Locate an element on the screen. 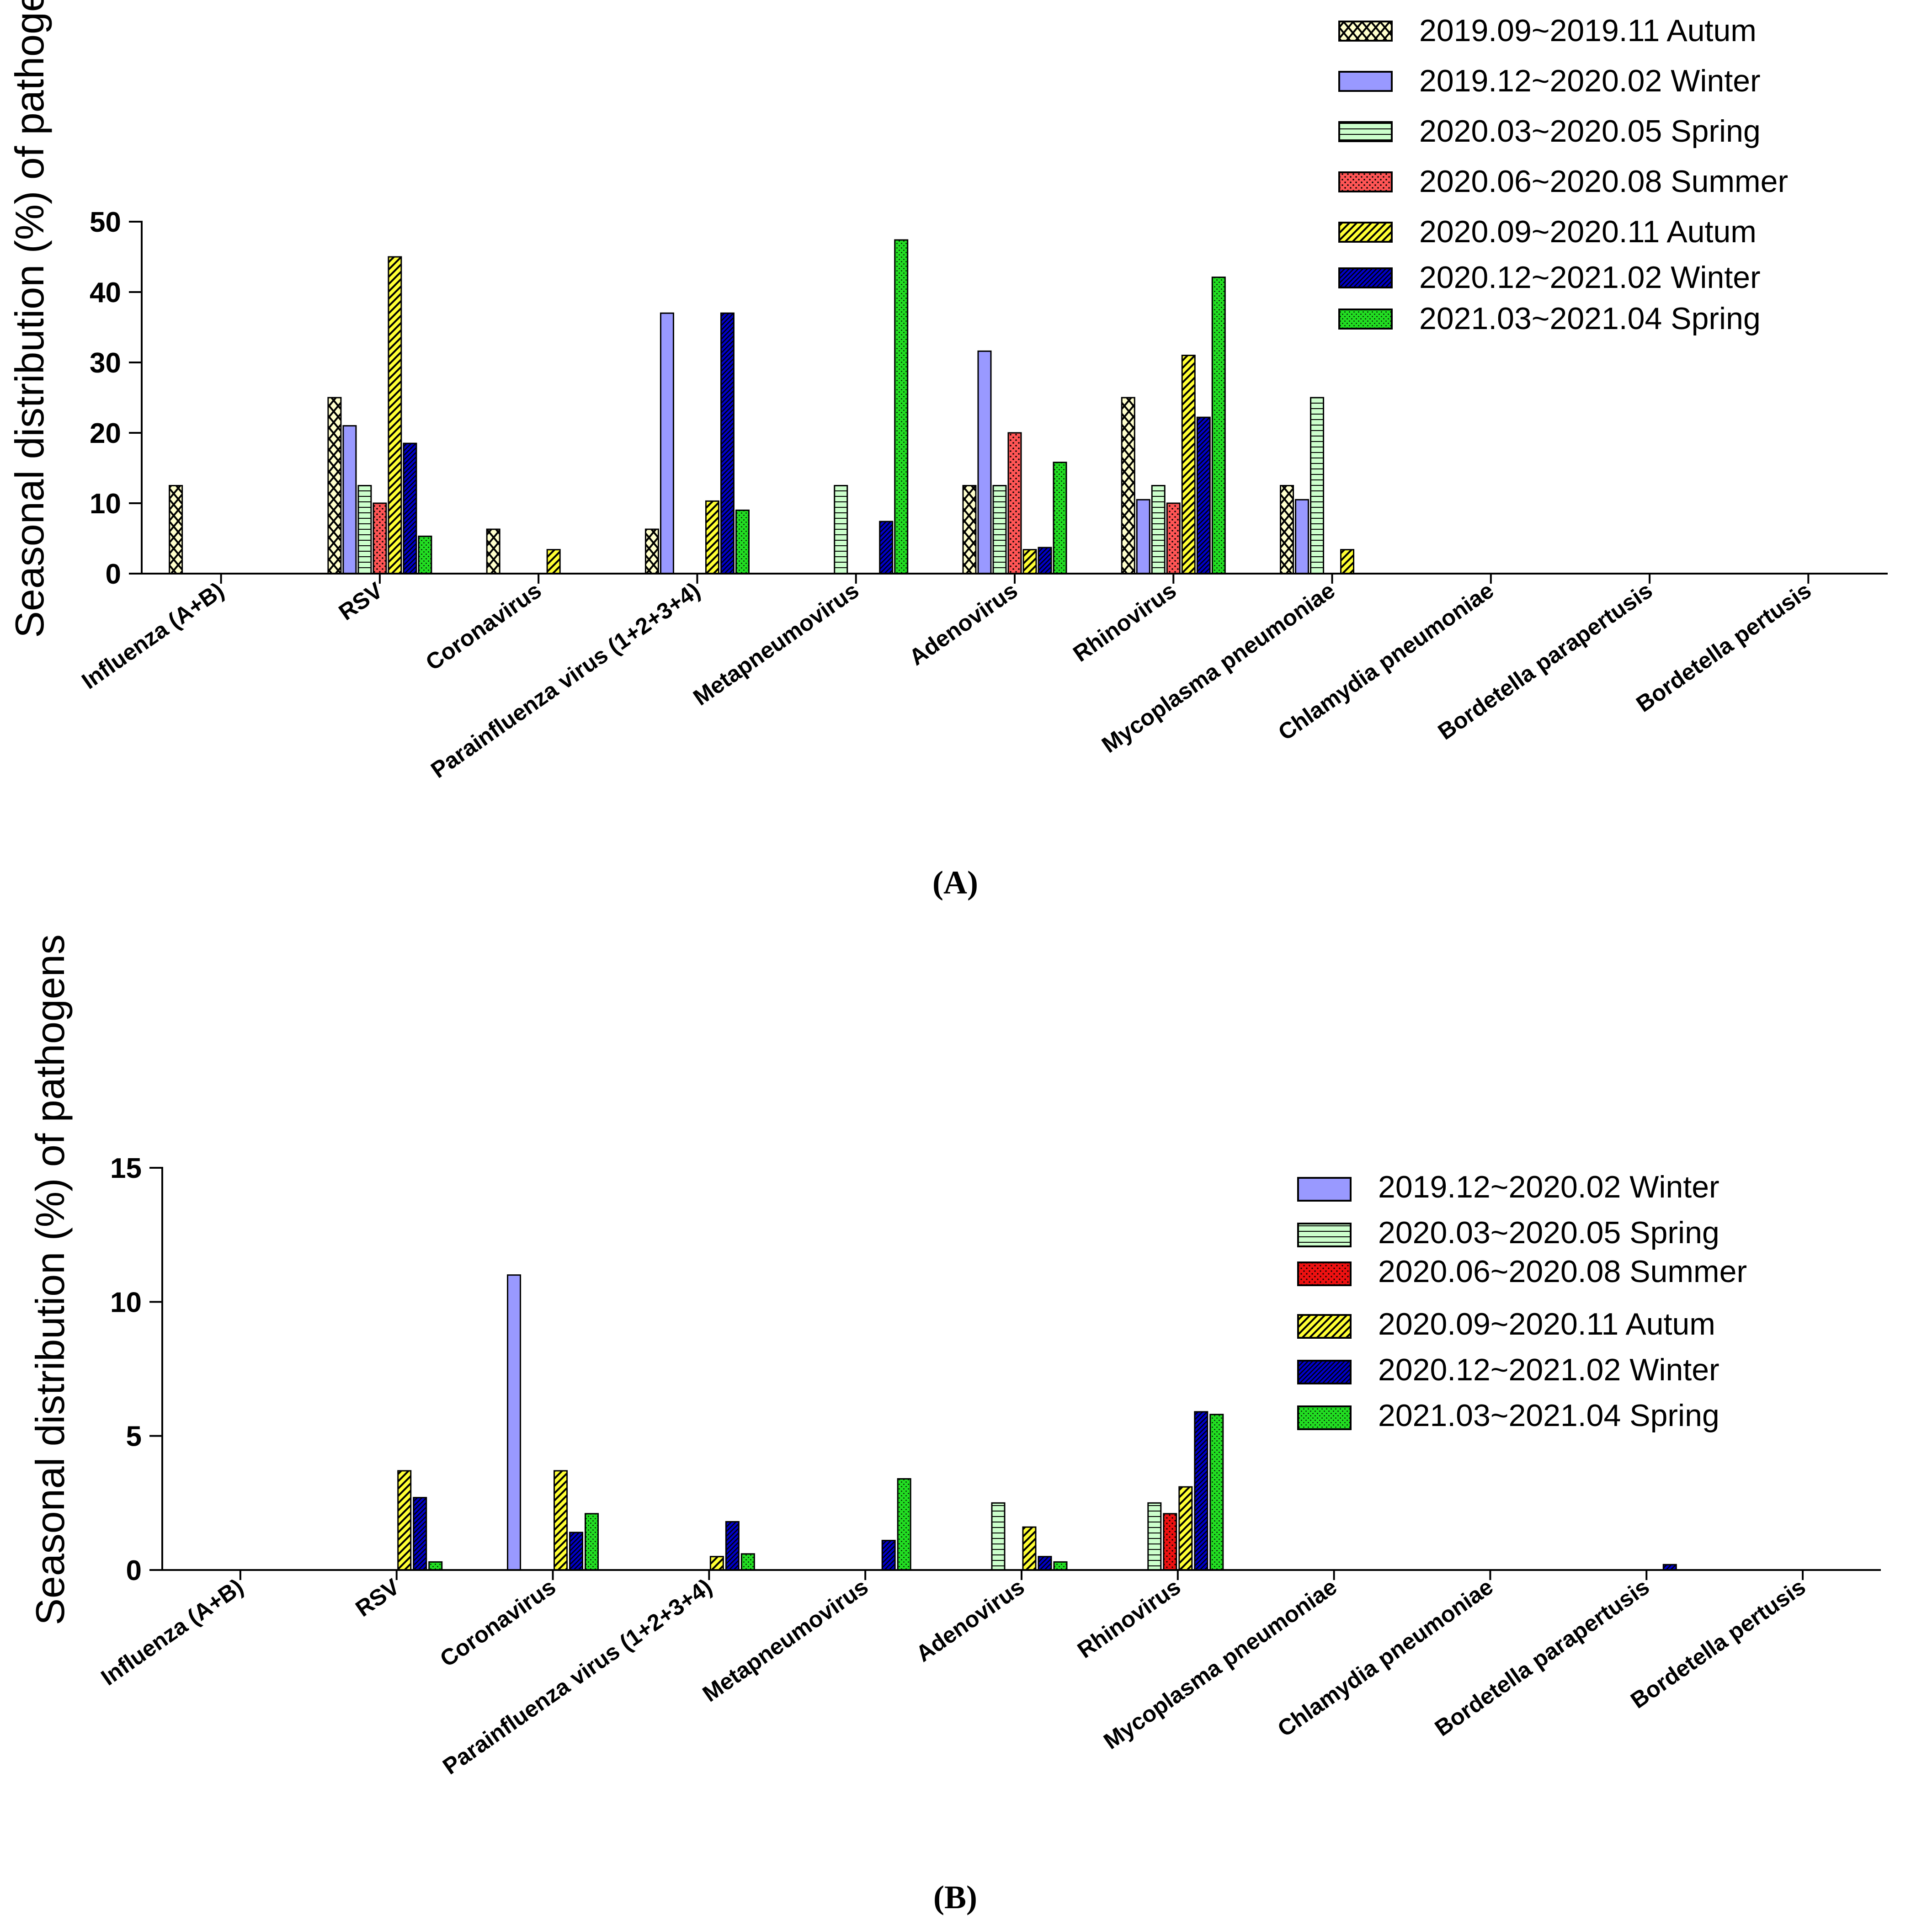  legend-label: 2019.12~2020.02 Winter is located at coordinates (1590, 81).